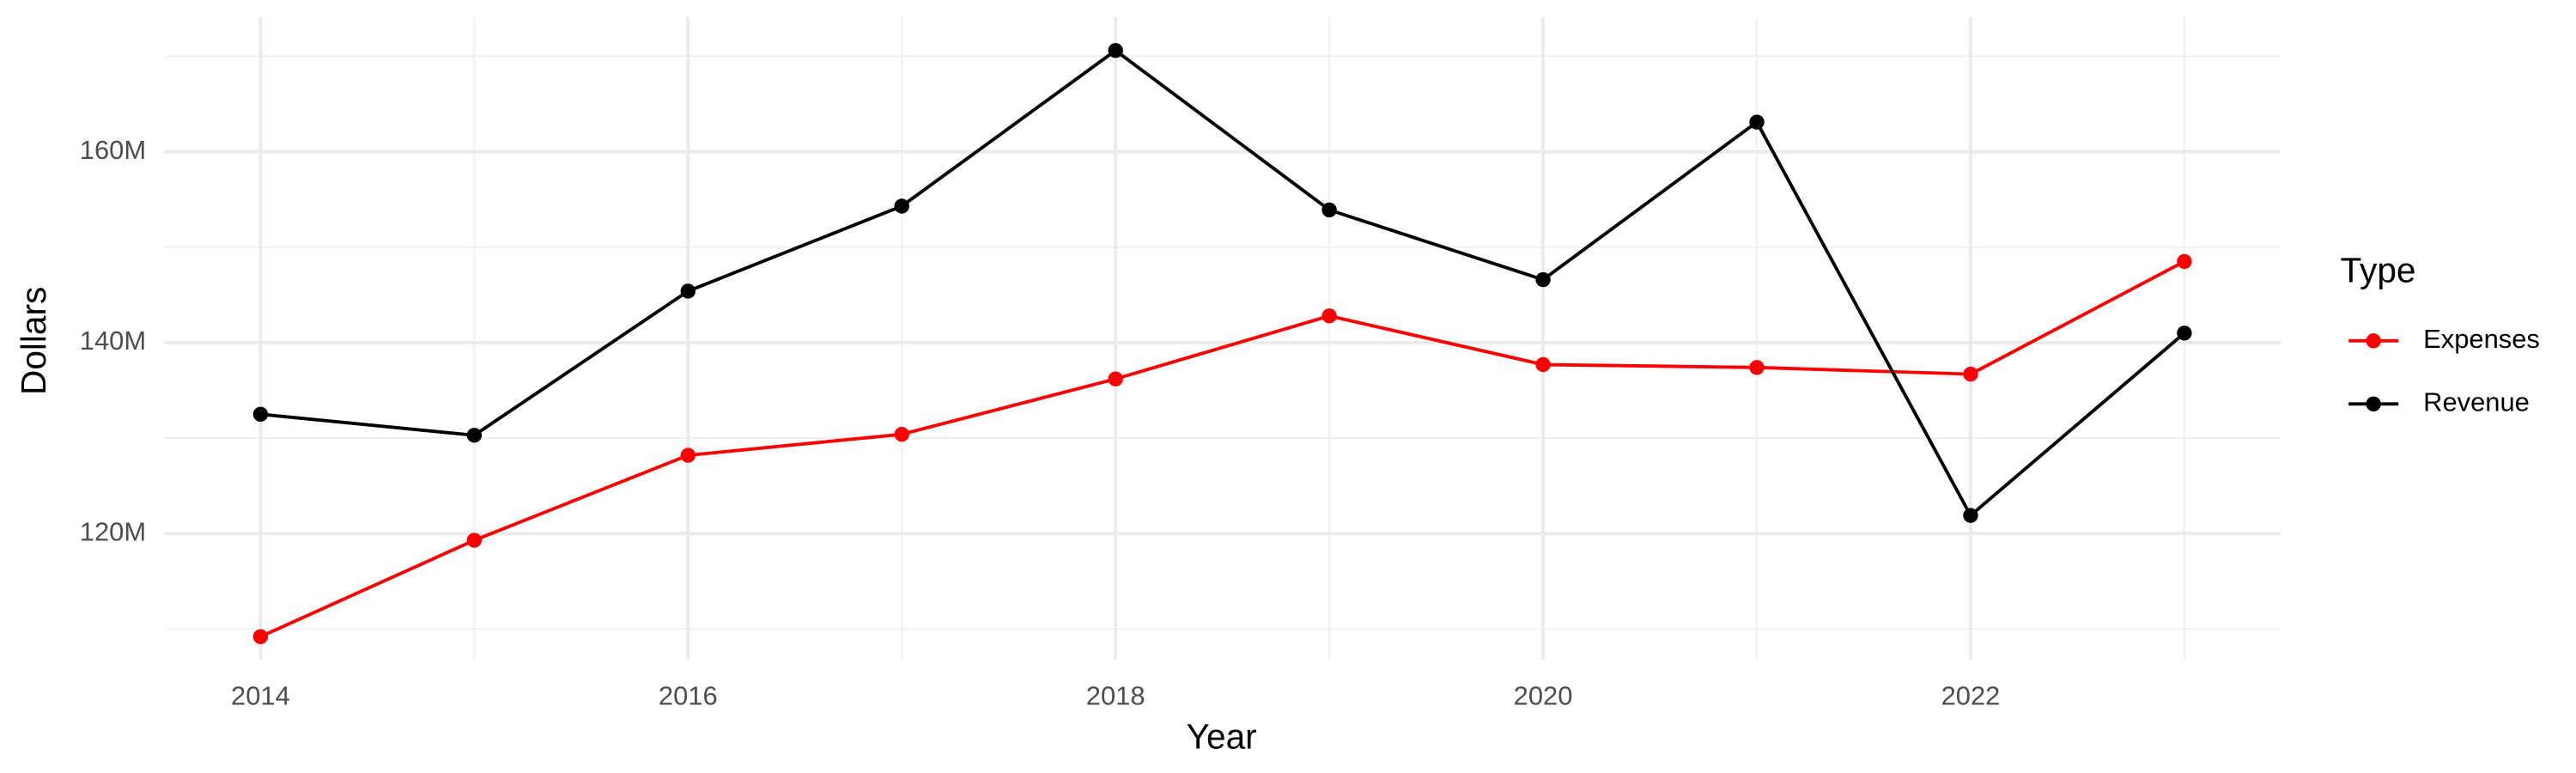 This screenshot has height=773, width=2576. I want to click on legend-title: Type, so click(2378, 269).